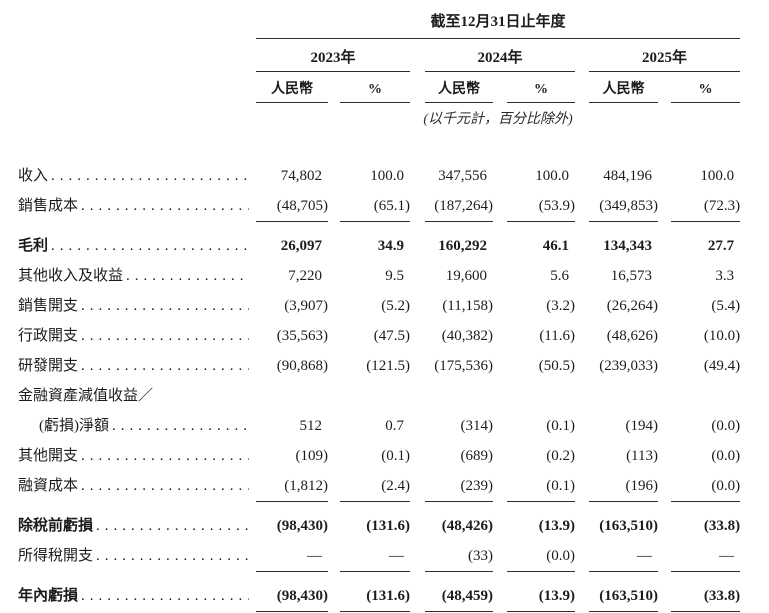  What do you see at coordinates (623, 206) in the screenshot?
I see `value-cell: (349,853)` at bounding box center [623, 206].